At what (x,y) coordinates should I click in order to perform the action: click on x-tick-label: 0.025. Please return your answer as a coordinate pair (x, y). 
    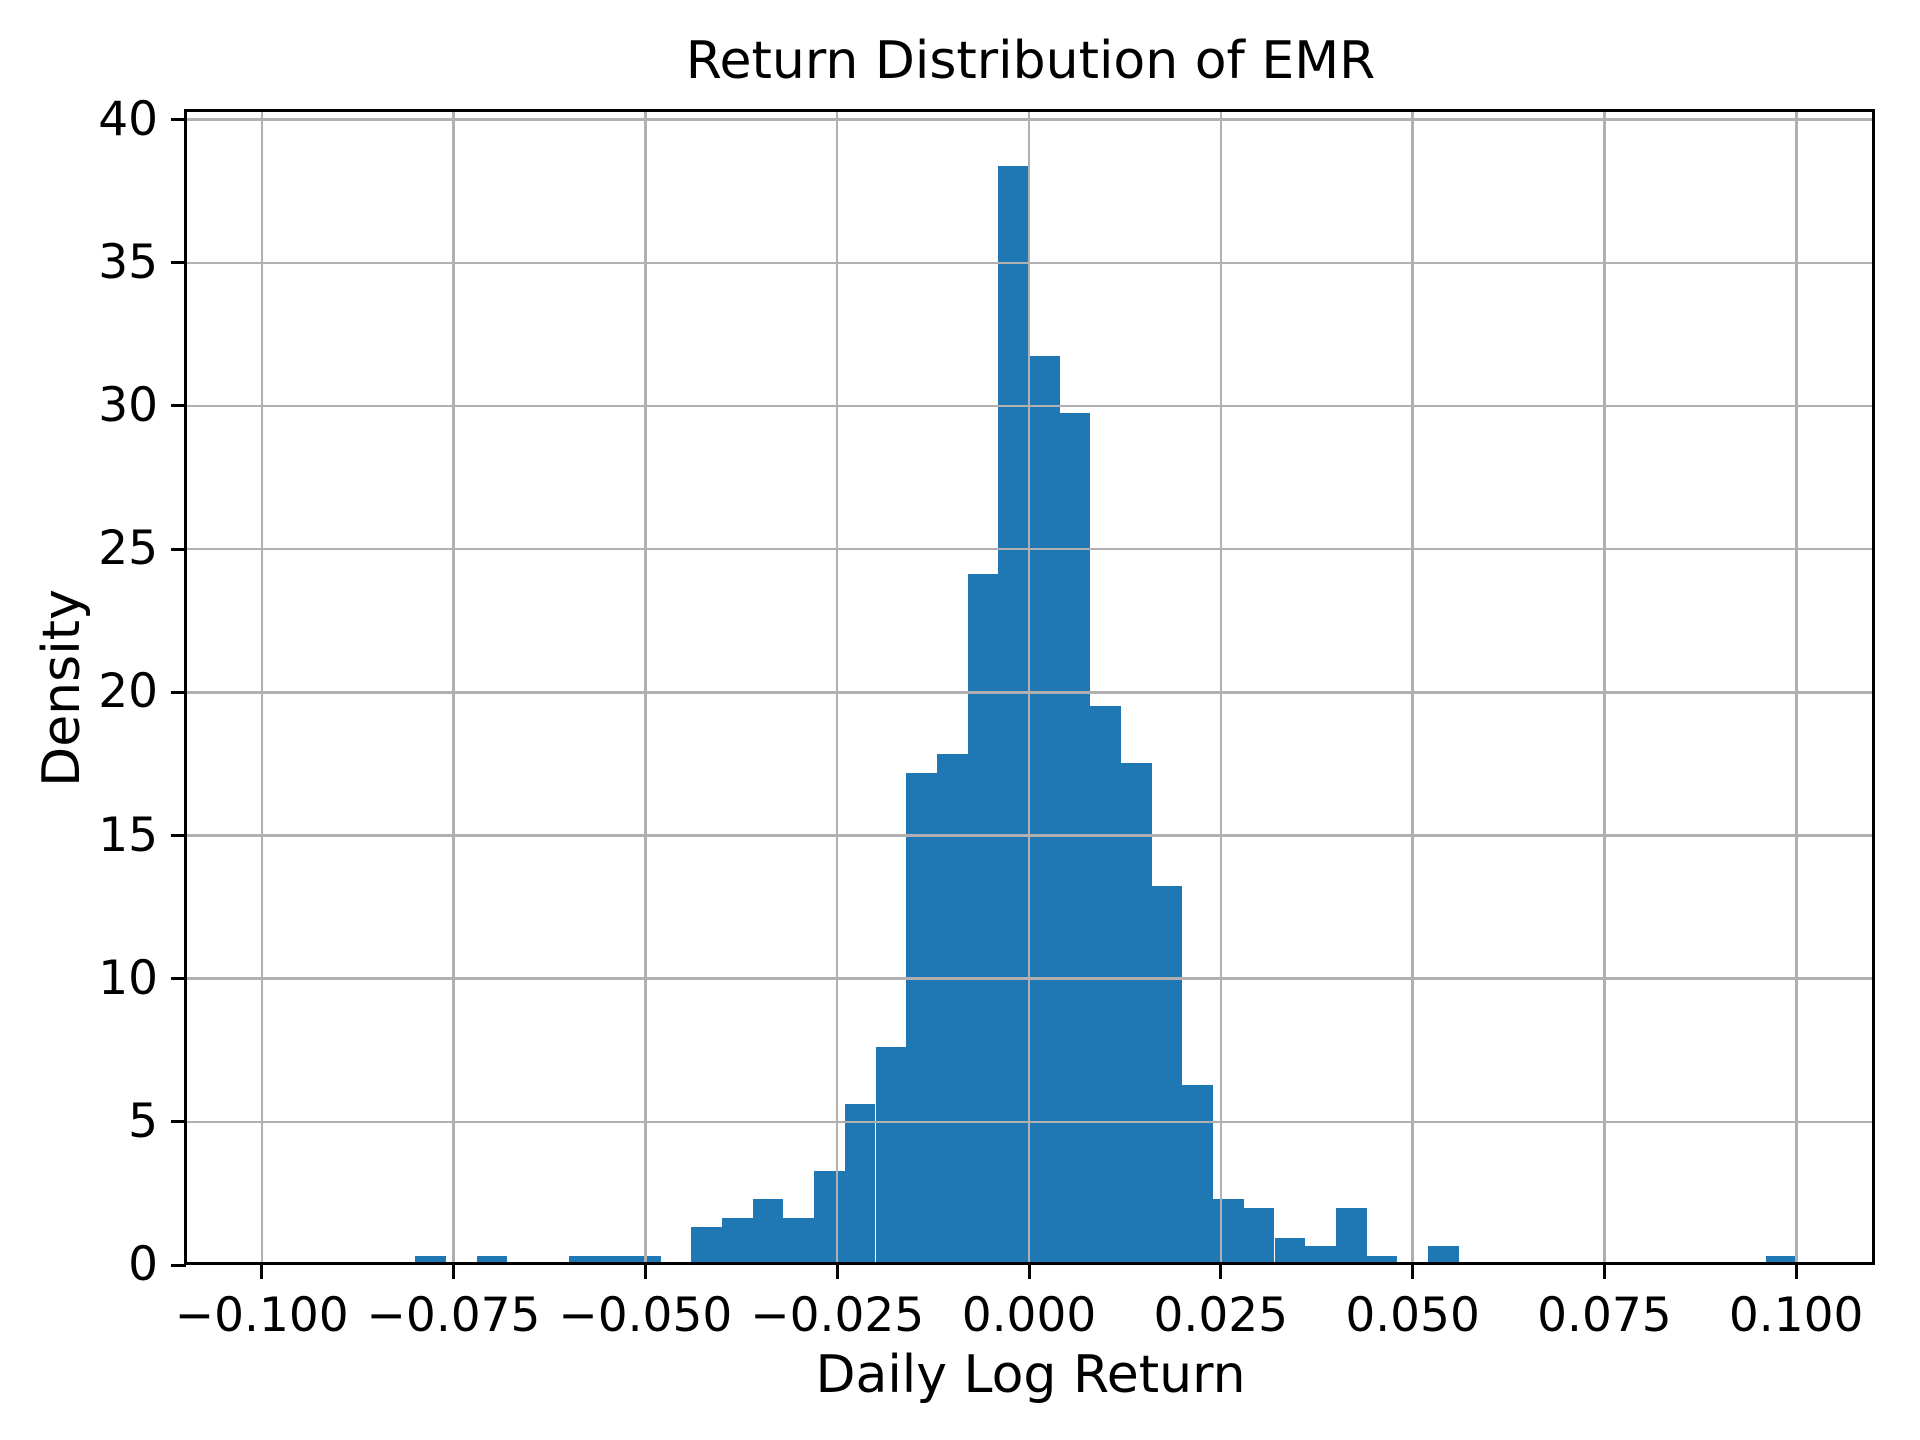
    Looking at the image, I should click on (1221, 1315).